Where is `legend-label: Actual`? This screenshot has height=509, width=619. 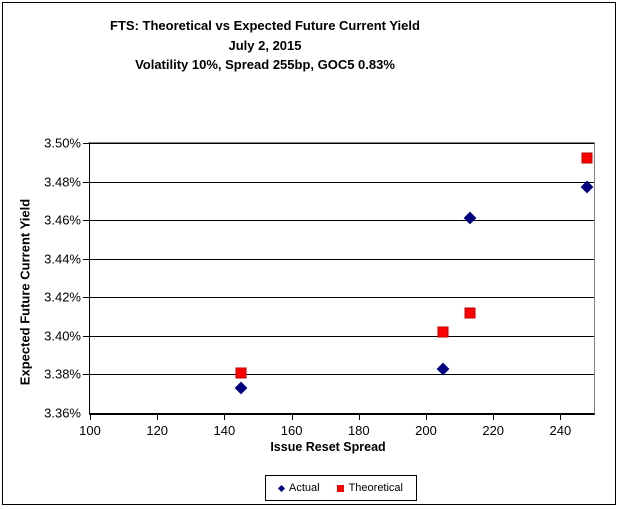
legend-label: Actual is located at coordinates (304, 488).